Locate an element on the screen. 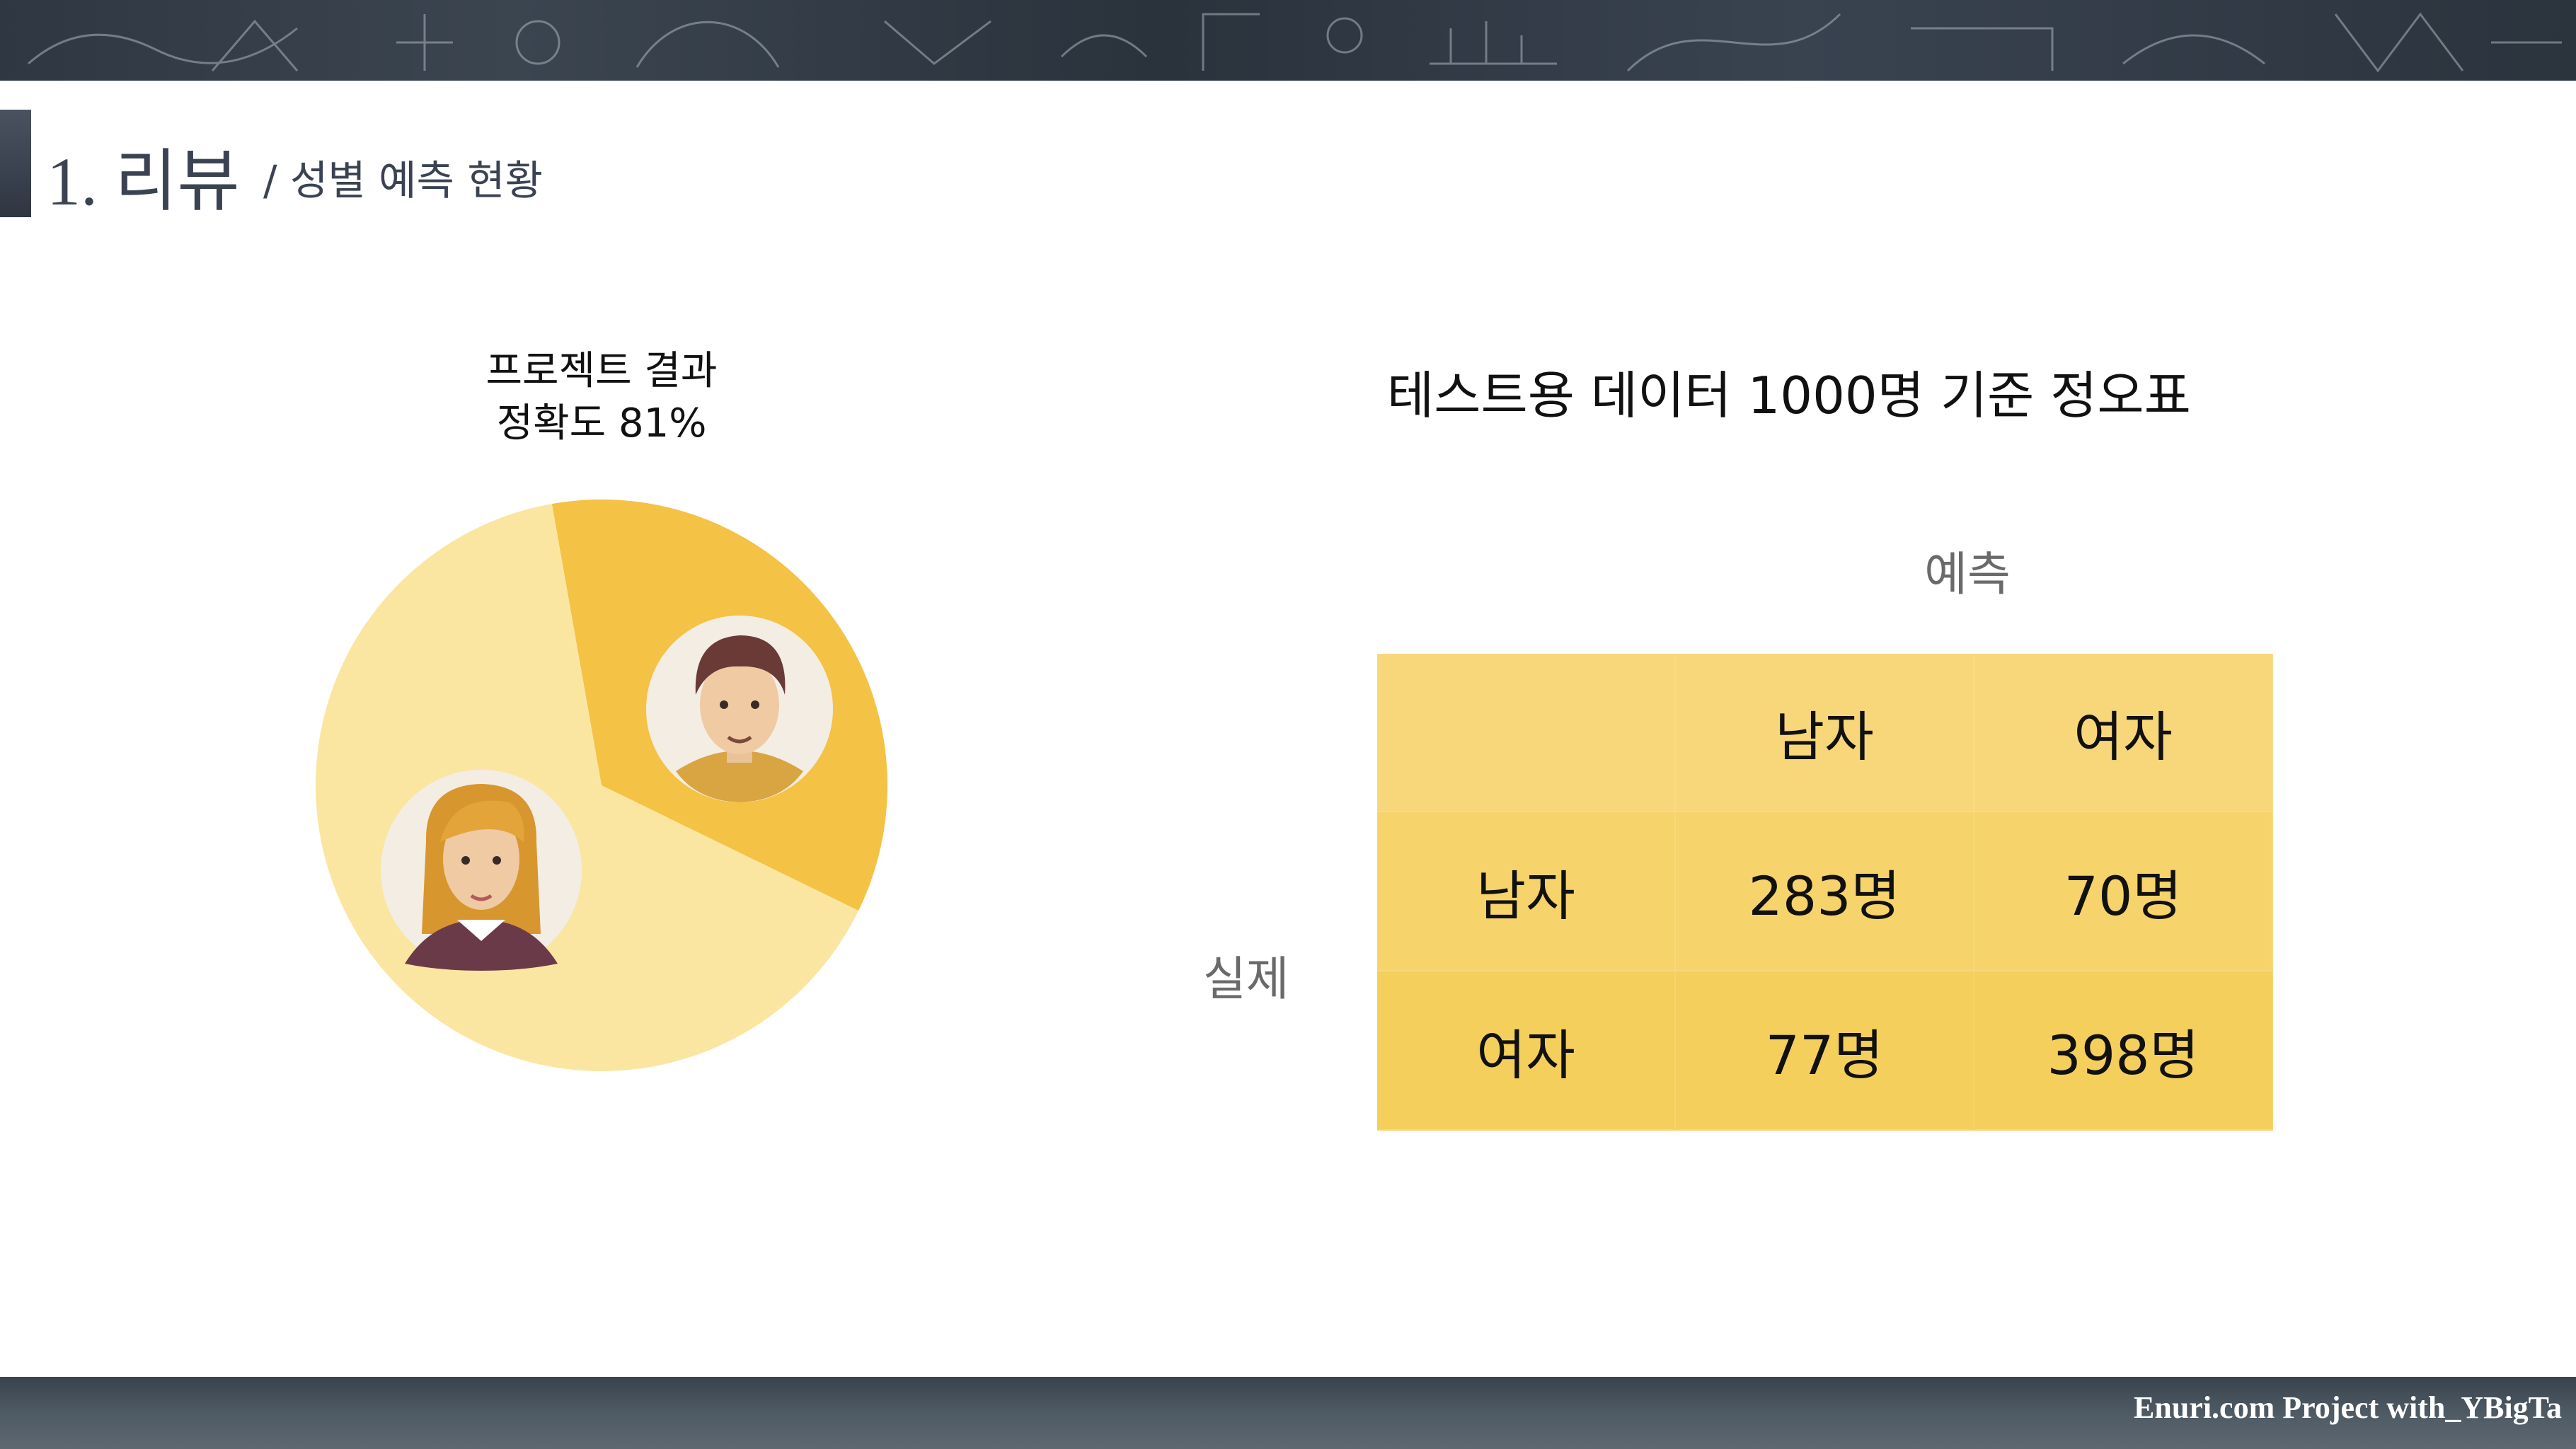  matrix-title: 테스트용 데이터 1000명 기준 정오표 is located at coordinates (1789, 395).